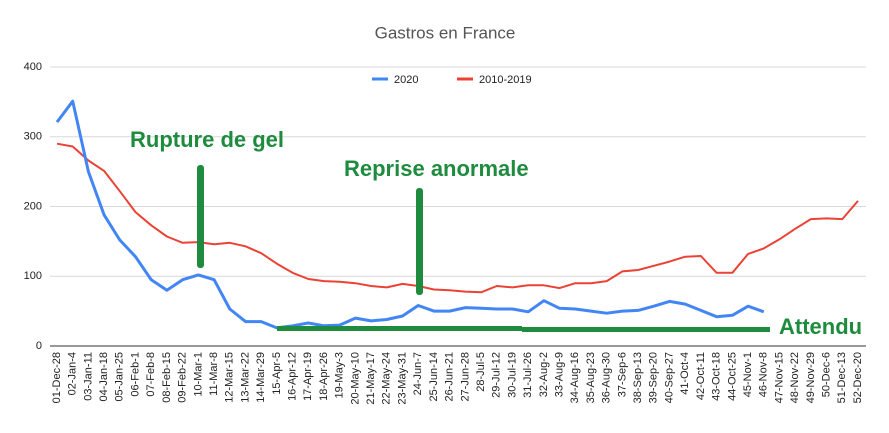 Image resolution: width=889 pixels, height=433 pixels. What do you see at coordinates (402, 378) in the screenshot?
I see `x-tick-label: 23-May-31` at bounding box center [402, 378].